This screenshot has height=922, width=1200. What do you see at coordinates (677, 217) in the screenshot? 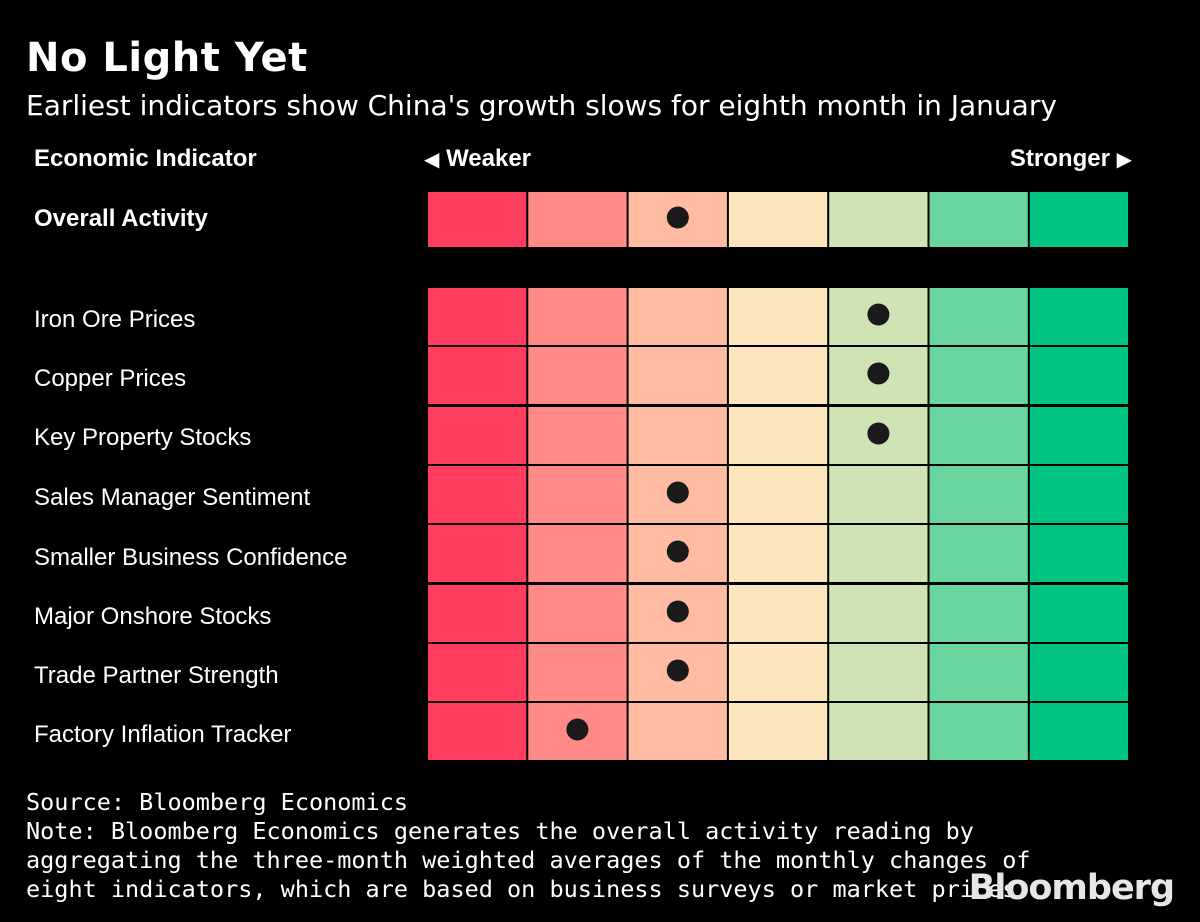
I see `level-dot-overall-activity` at bounding box center [677, 217].